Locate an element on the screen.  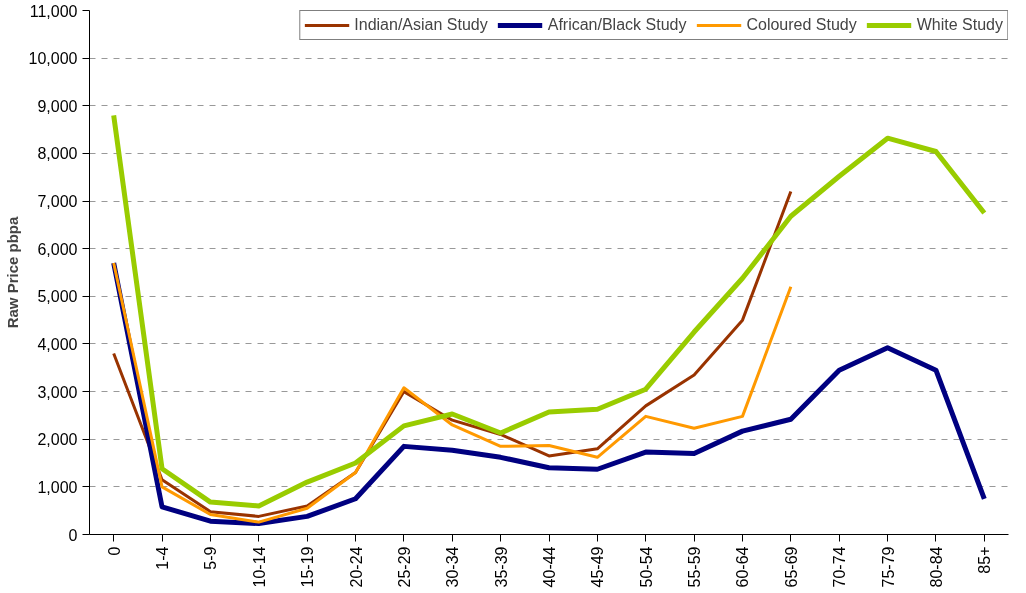
y-tick-label: 3,000 is located at coordinates (57, 392).